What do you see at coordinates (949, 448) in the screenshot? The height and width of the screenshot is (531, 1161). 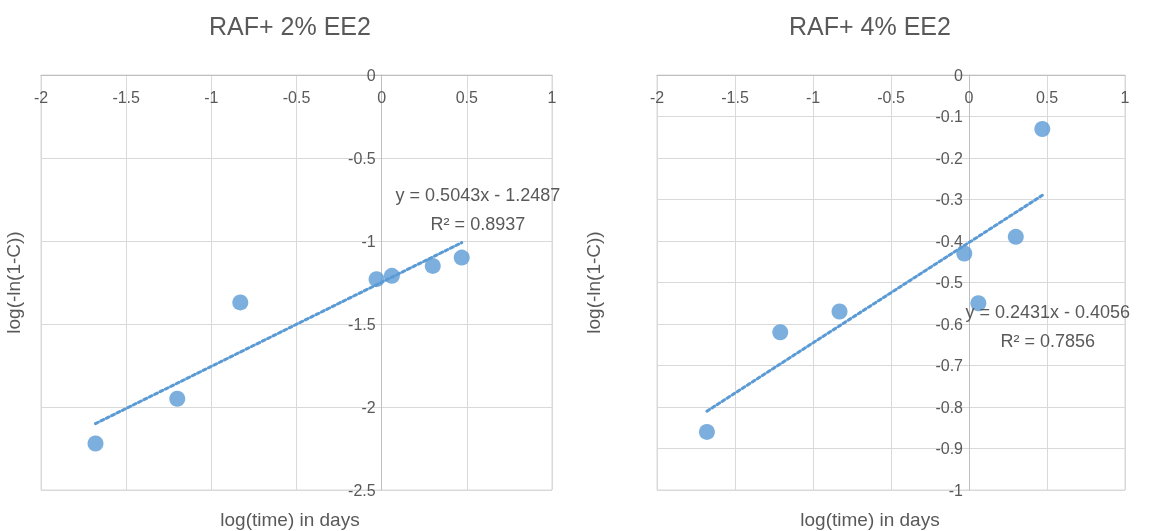 I see `y-tick-label: -0.9` at bounding box center [949, 448].